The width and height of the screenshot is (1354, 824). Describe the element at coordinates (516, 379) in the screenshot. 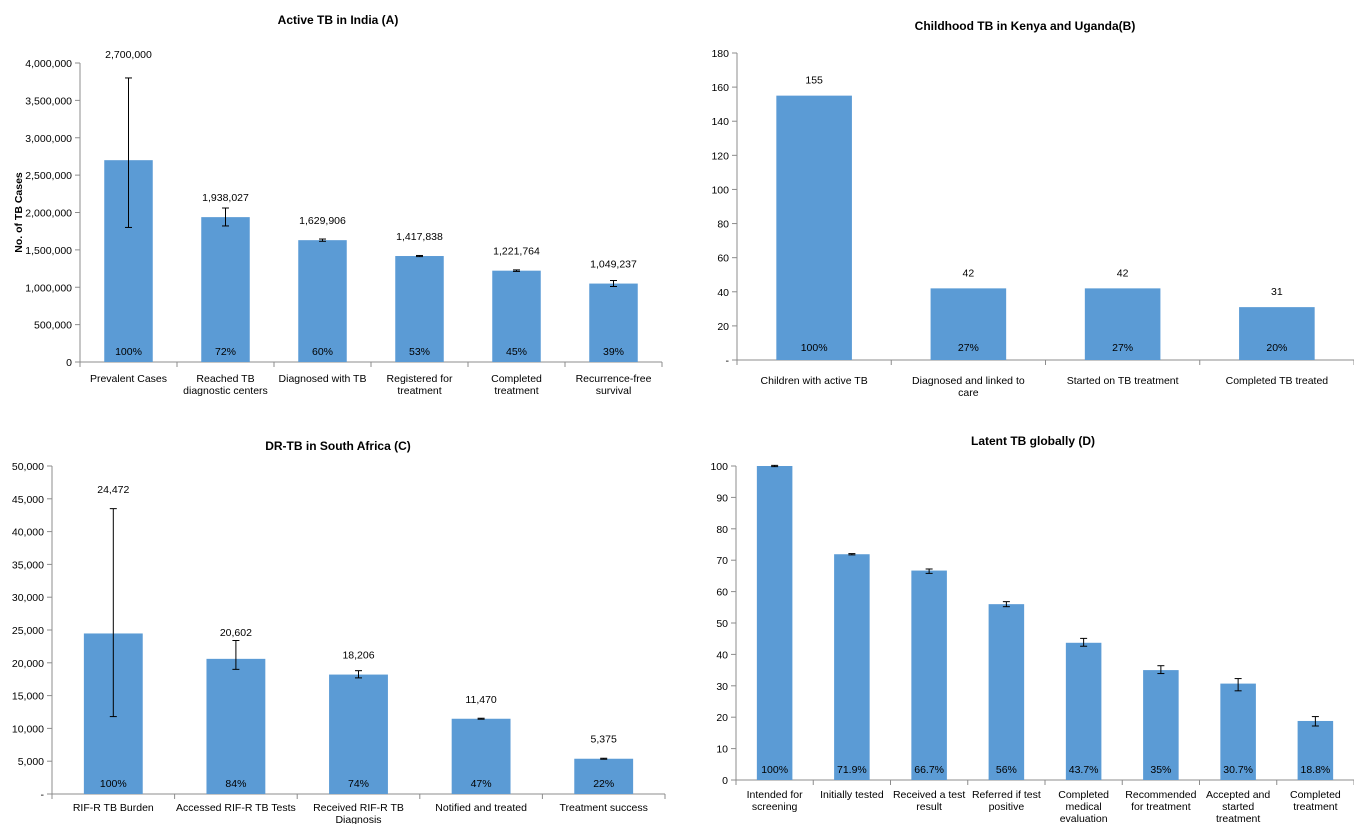

I see `chart-a-category-label: Completed` at that location.